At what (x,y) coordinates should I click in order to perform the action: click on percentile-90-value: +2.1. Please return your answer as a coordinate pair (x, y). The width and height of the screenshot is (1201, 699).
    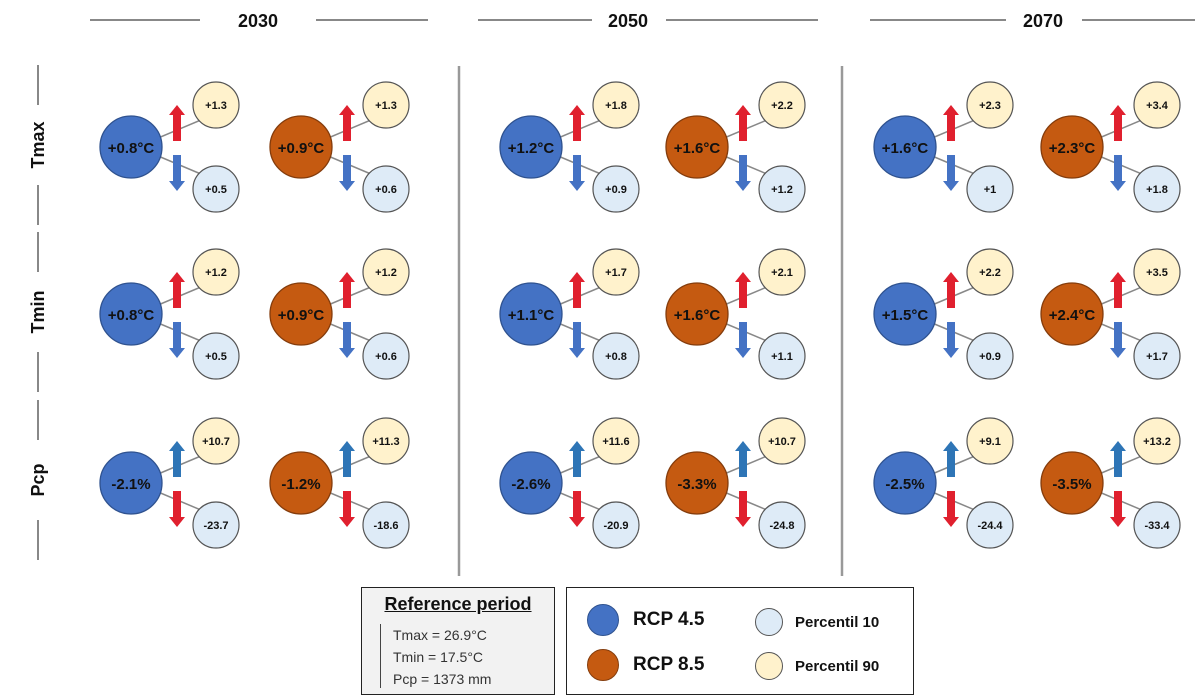
    Looking at the image, I should click on (782, 273).